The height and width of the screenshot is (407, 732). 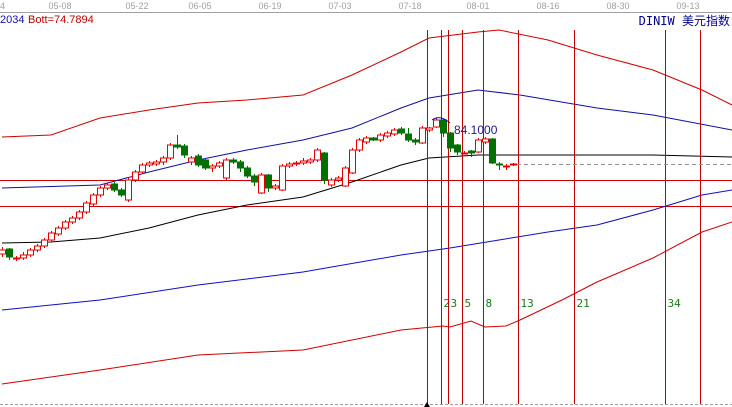 I want to click on fib-time-label: 8, so click(x=489, y=303).